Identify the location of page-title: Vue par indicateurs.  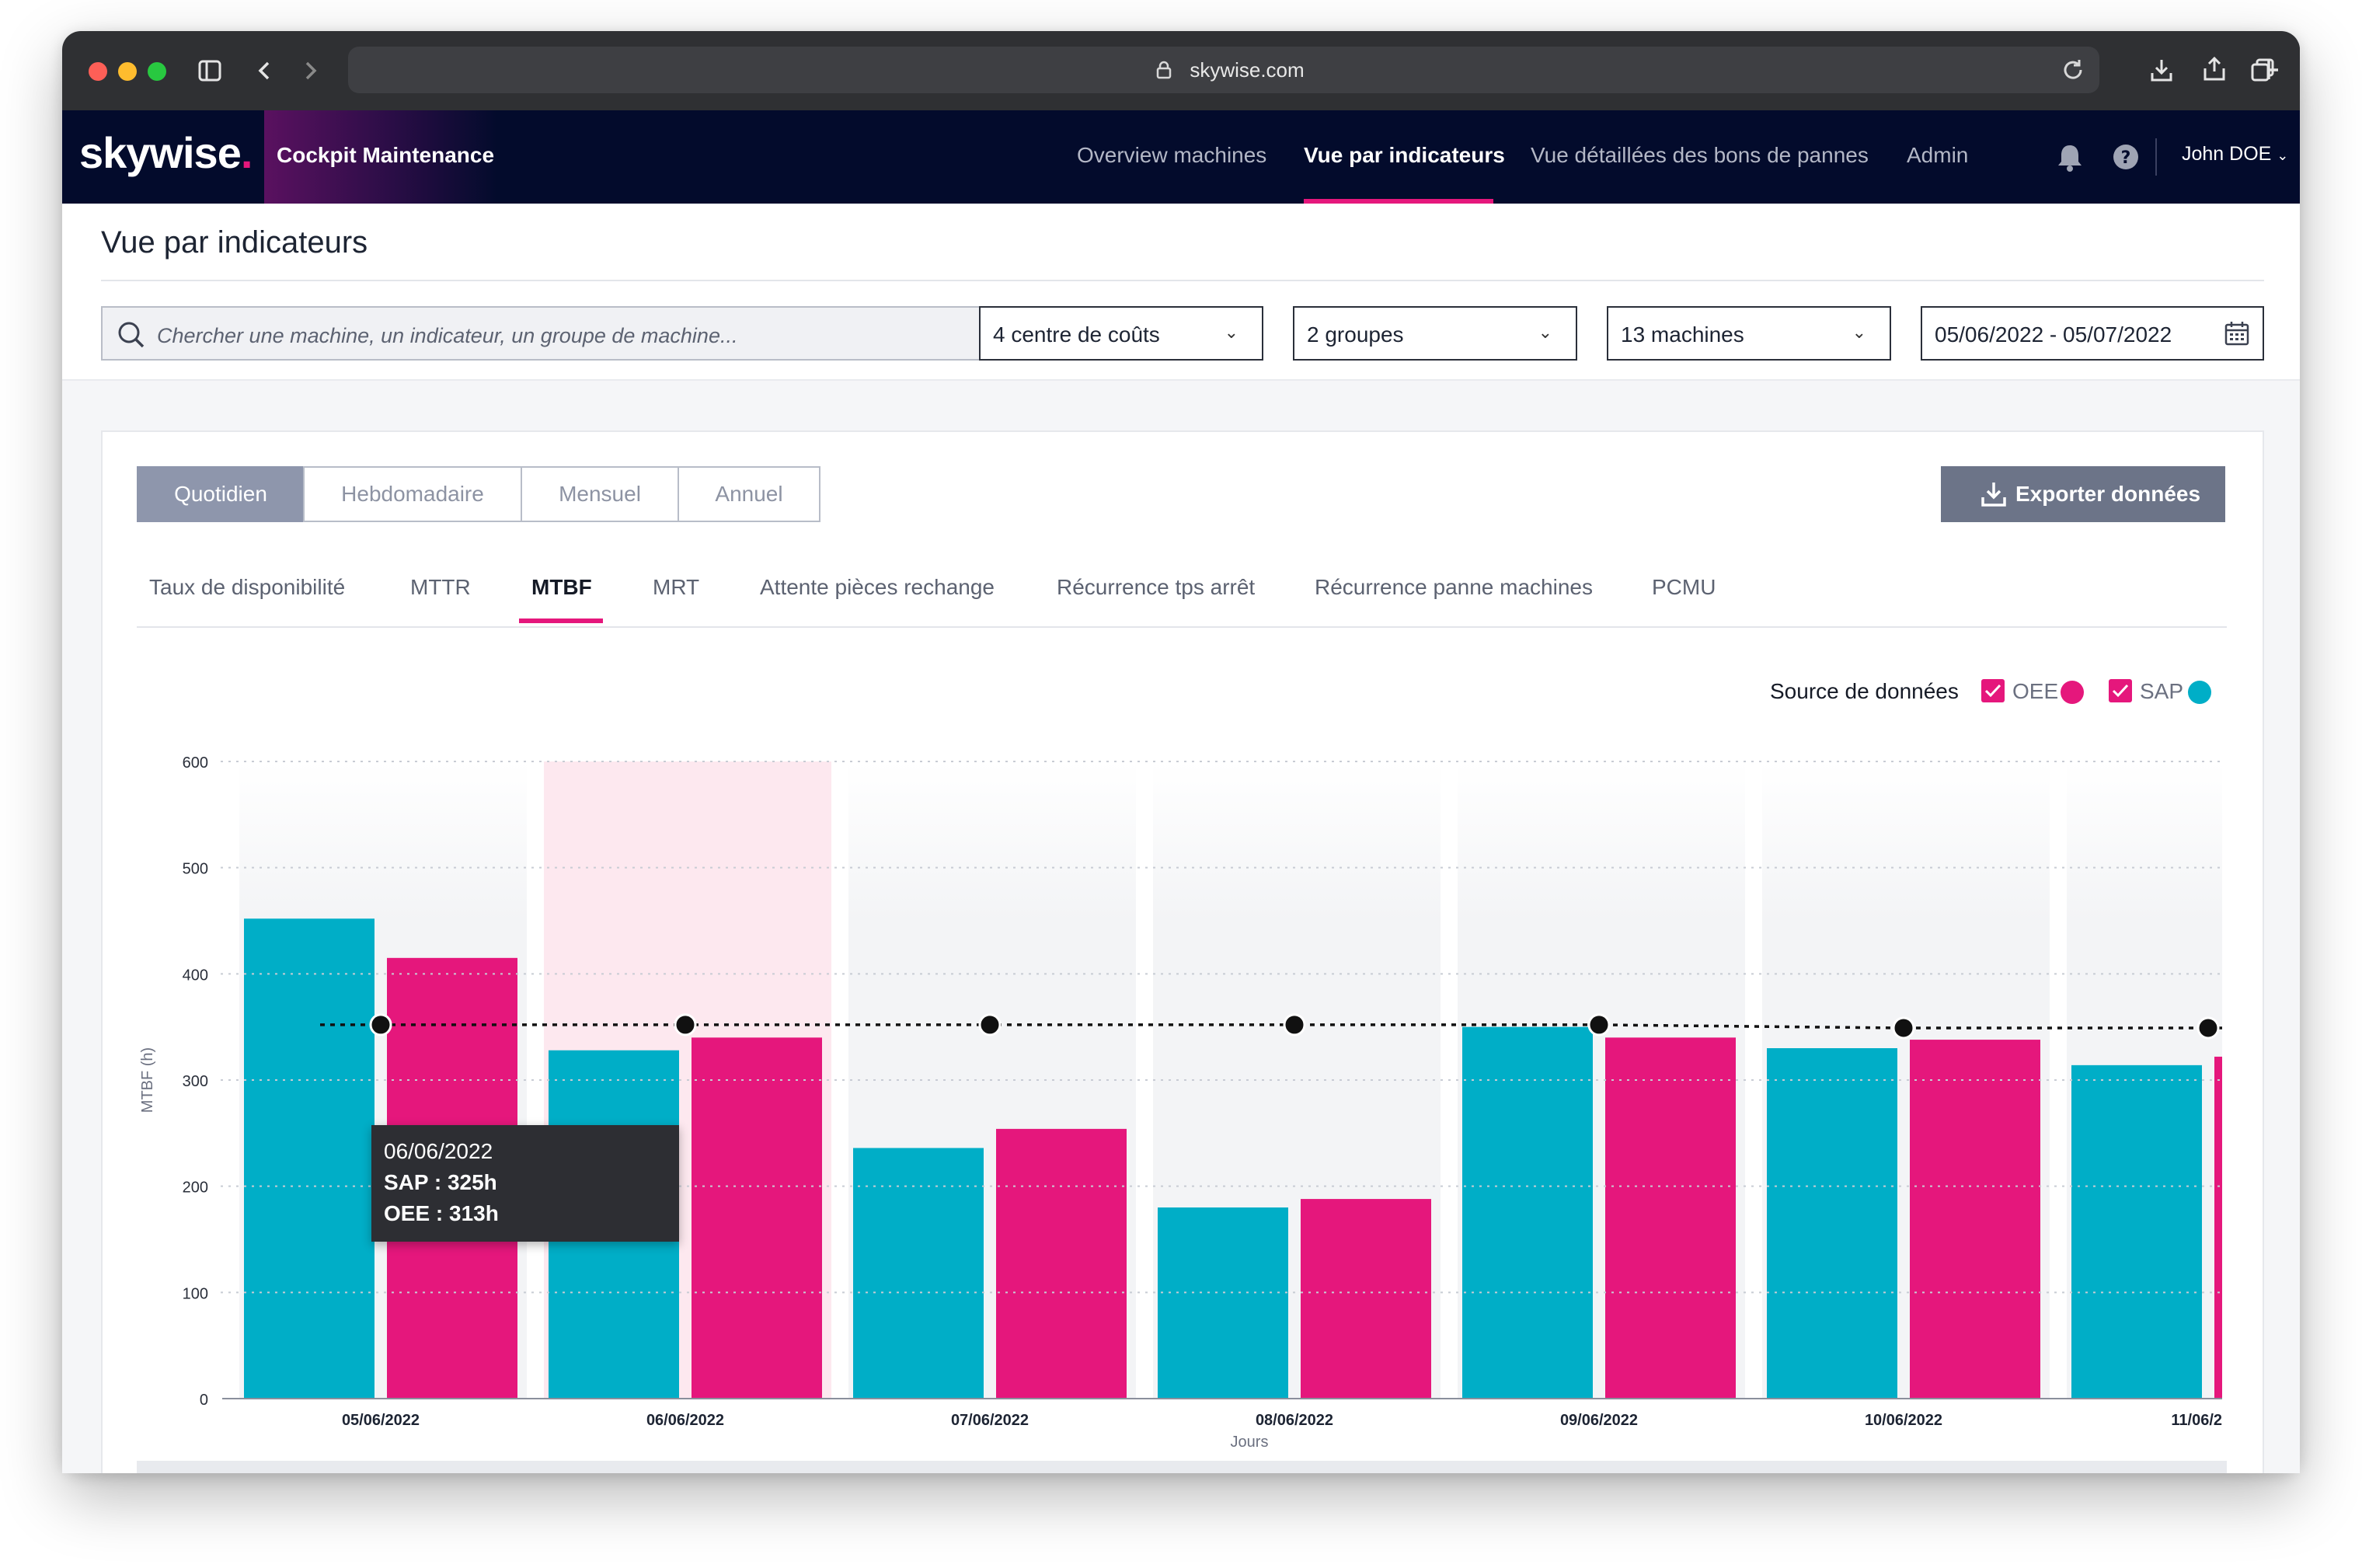
(234, 242).